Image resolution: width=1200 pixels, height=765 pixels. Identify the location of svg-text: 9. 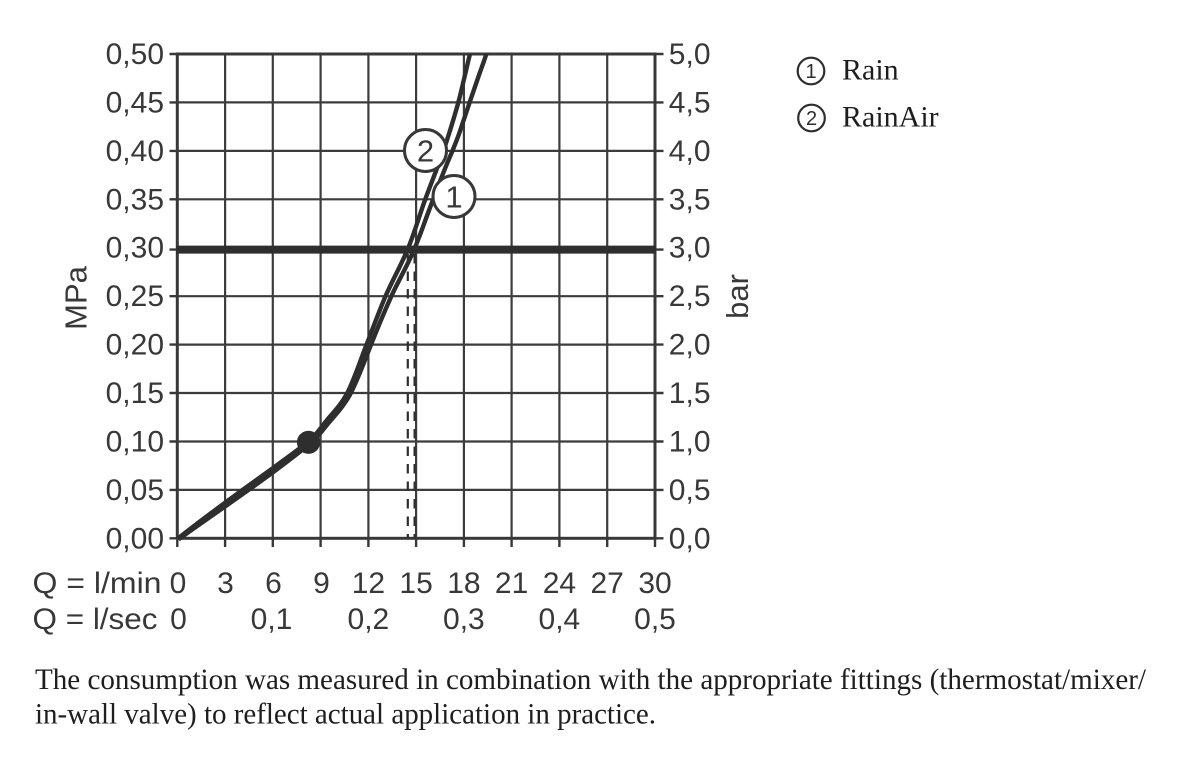
(321, 583).